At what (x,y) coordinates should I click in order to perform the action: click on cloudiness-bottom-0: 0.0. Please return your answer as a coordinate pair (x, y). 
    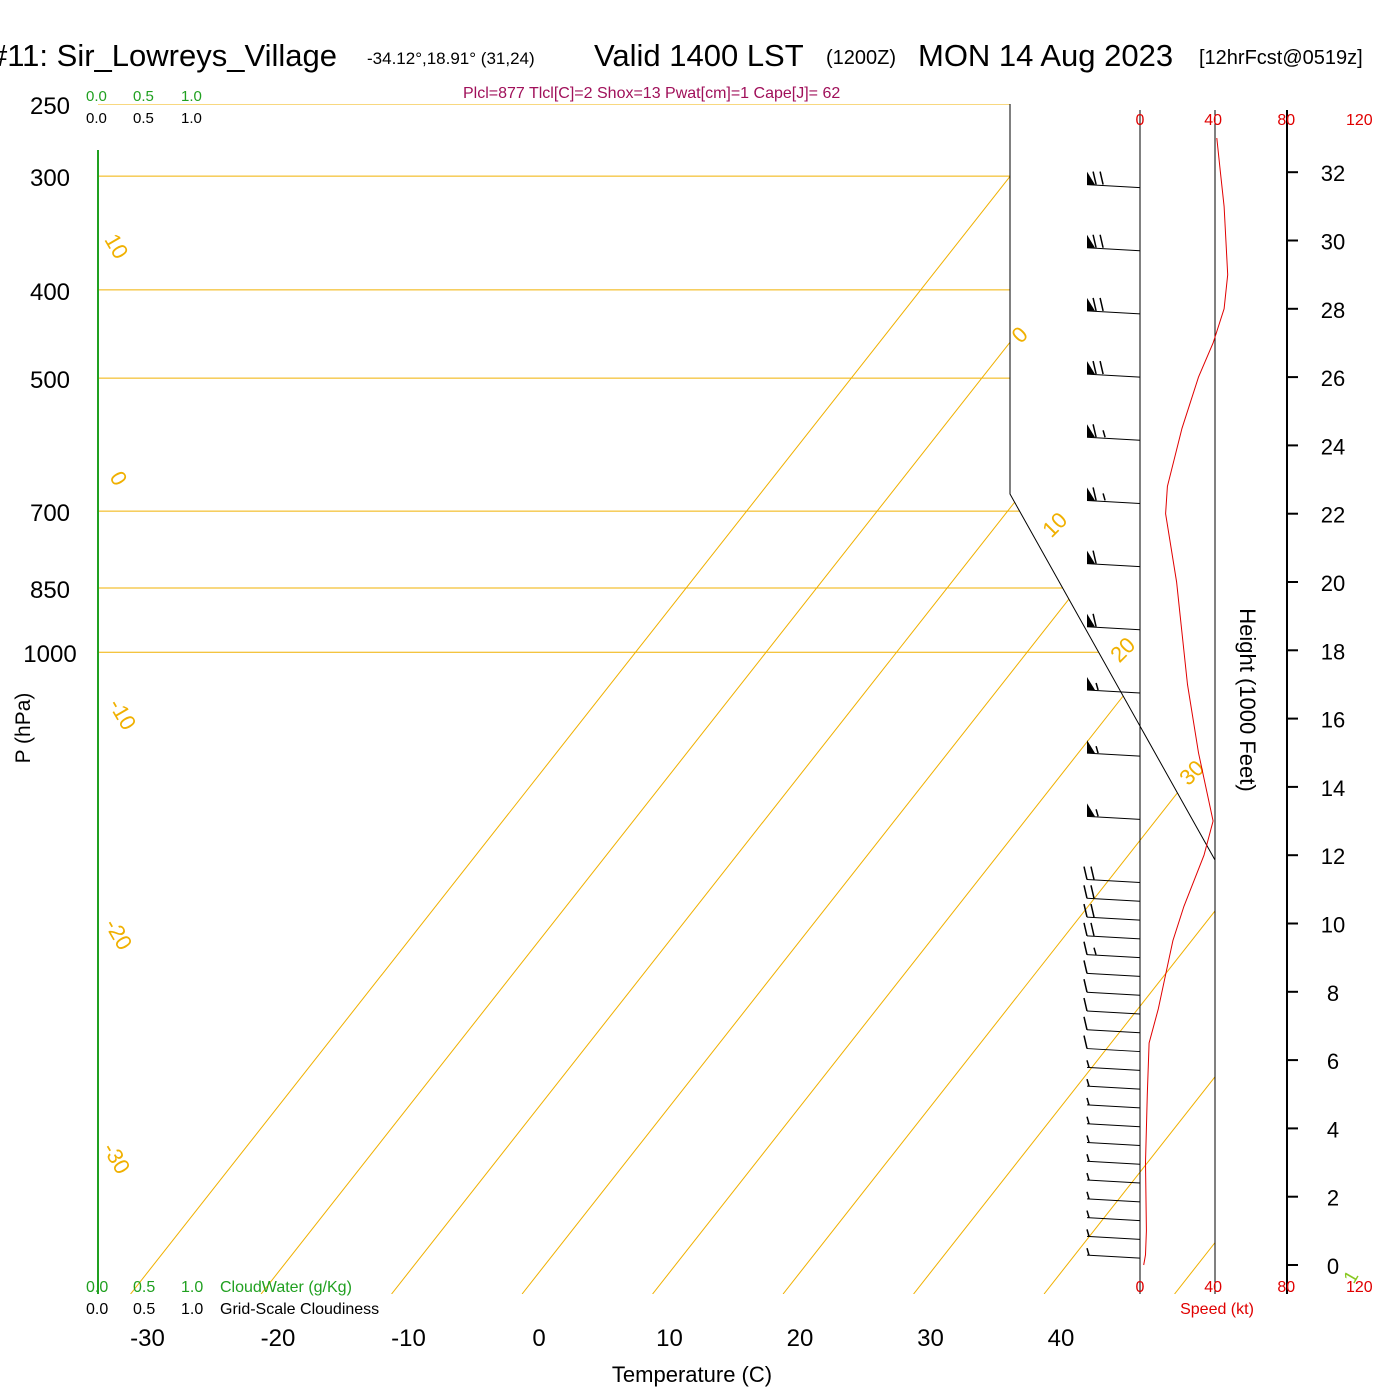
    Looking at the image, I should click on (97, 1309).